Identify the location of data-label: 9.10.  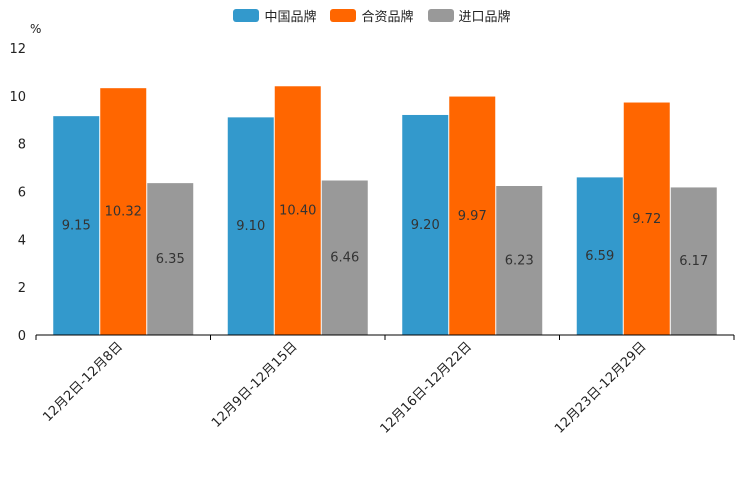
(250, 226).